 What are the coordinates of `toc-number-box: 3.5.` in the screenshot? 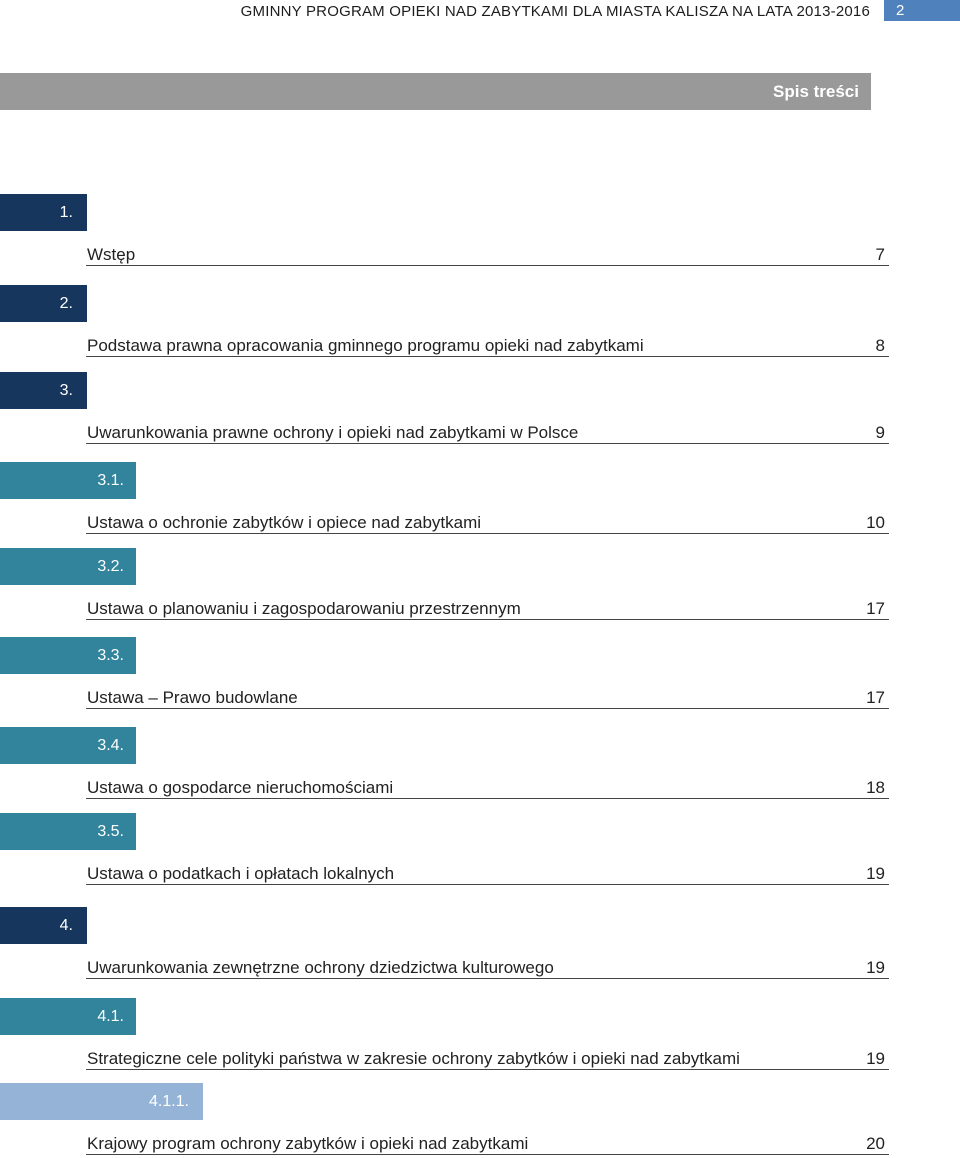 It's located at (68, 831).